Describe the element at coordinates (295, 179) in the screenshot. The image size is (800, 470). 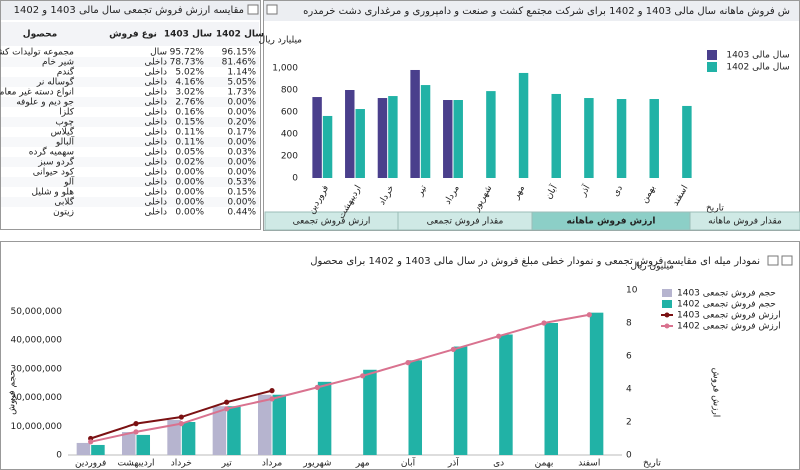
I see `y-tick-label: 0` at that location.